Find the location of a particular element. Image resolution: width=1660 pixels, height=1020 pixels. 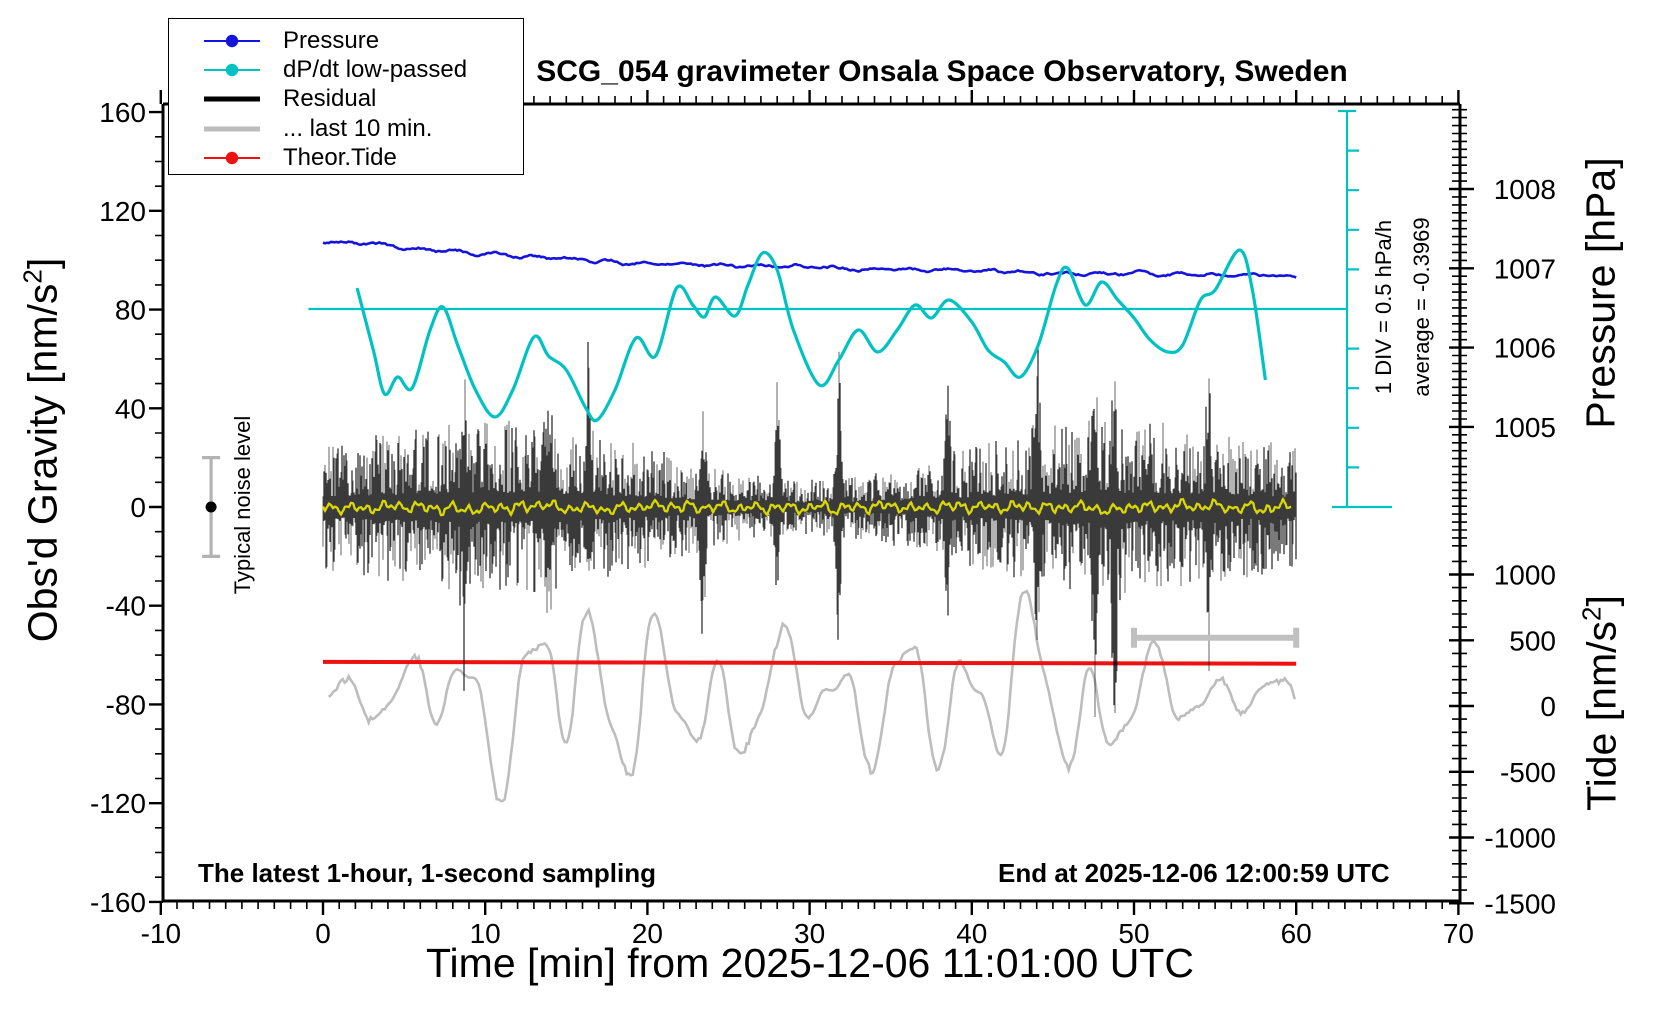

tide-tick-label: 500 is located at coordinates (1532, 640).